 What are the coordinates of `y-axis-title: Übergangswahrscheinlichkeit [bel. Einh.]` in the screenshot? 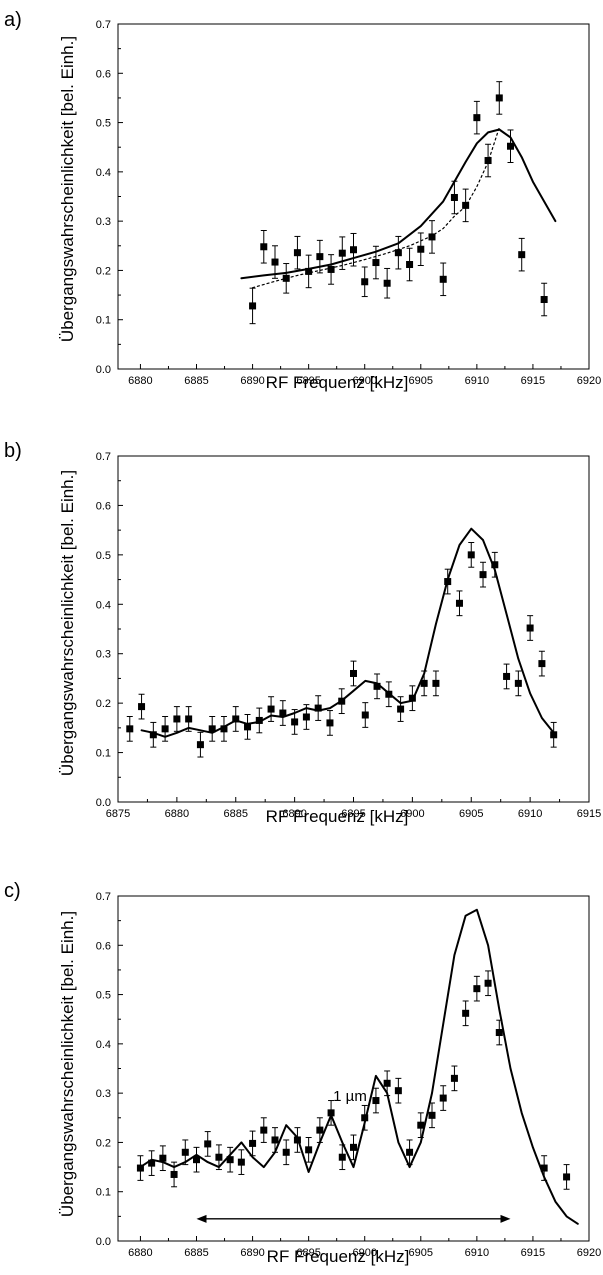 It's located at (67, 1064).